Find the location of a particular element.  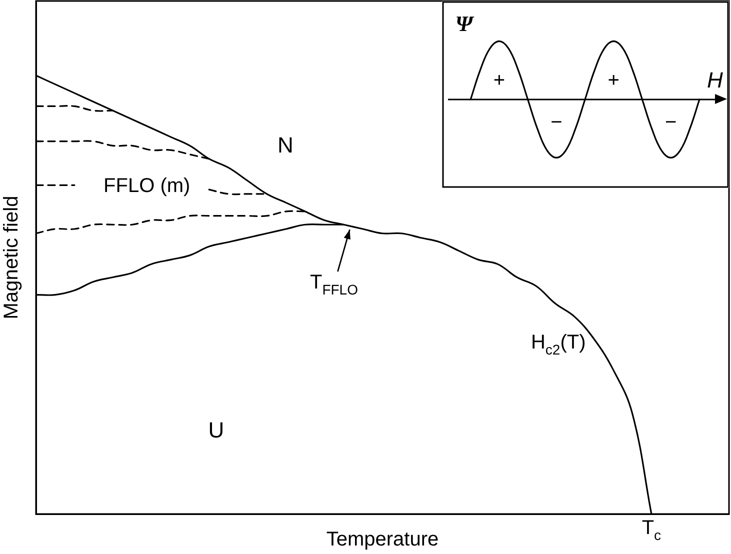

annotation: FFLO (m) is located at coordinates (147, 186).